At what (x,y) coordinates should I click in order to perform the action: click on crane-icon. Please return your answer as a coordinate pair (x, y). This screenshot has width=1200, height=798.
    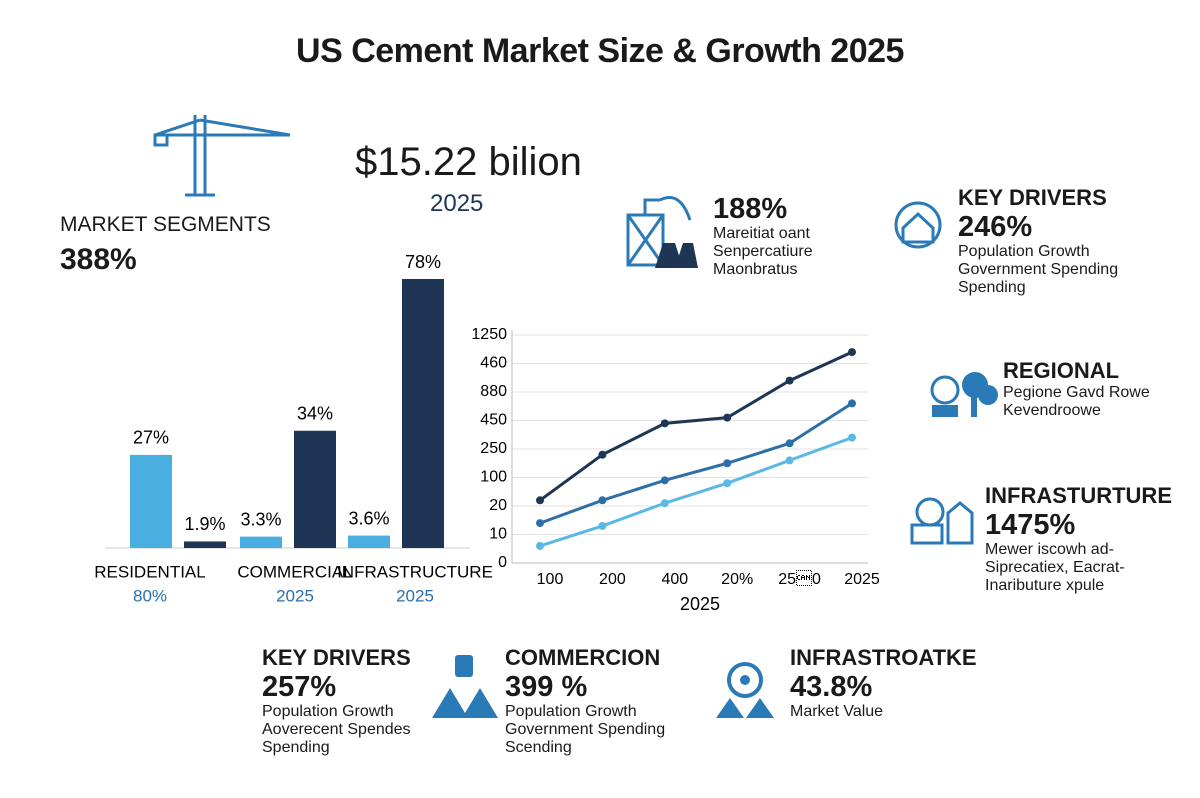
    Looking at the image, I should click on (222, 156).